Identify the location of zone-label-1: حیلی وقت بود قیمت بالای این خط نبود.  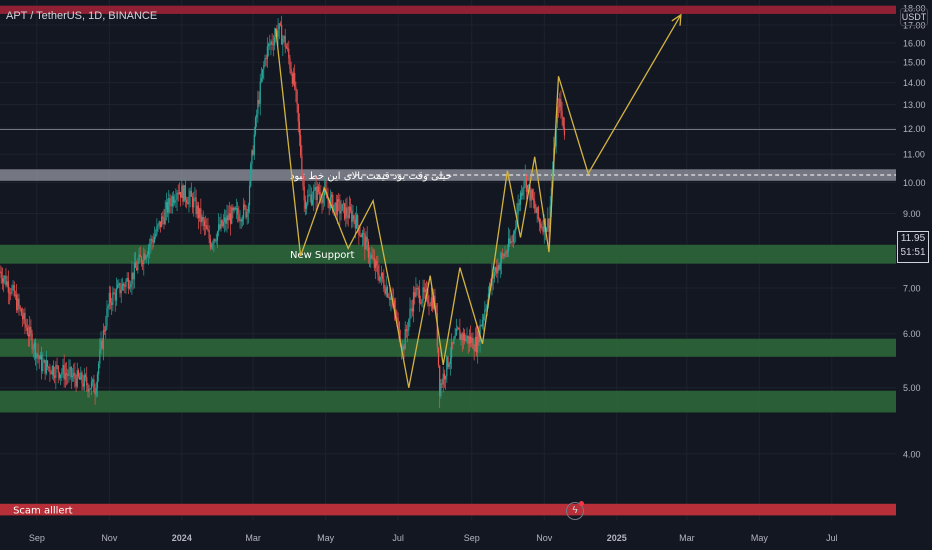
(371, 176).